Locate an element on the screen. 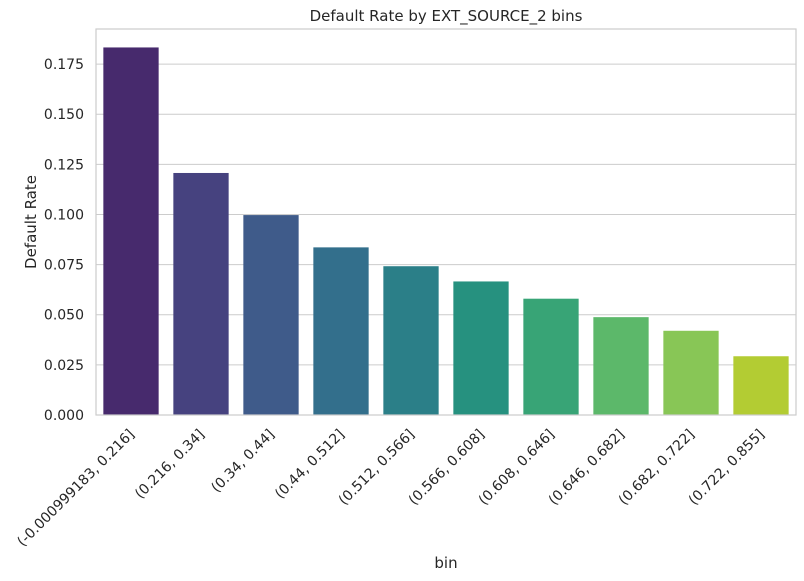 The image size is (804, 581). y-tick-label: 0.100 is located at coordinates (64, 215).